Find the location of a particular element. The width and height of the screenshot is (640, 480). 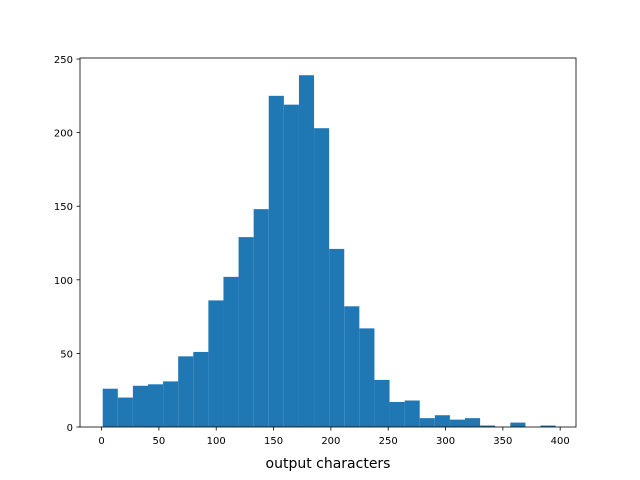

x-tick-label: 400 is located at coordinates (560, 441).